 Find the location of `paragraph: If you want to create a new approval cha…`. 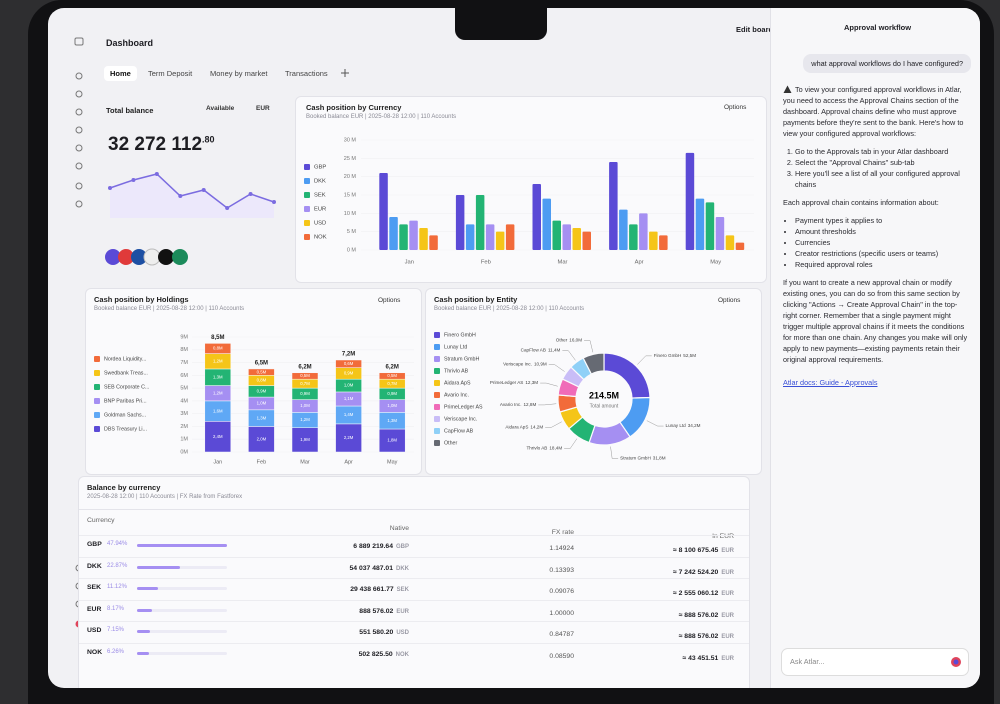

paragraph: If you want to create a new approval cha… is located at coordinates (875, 321).